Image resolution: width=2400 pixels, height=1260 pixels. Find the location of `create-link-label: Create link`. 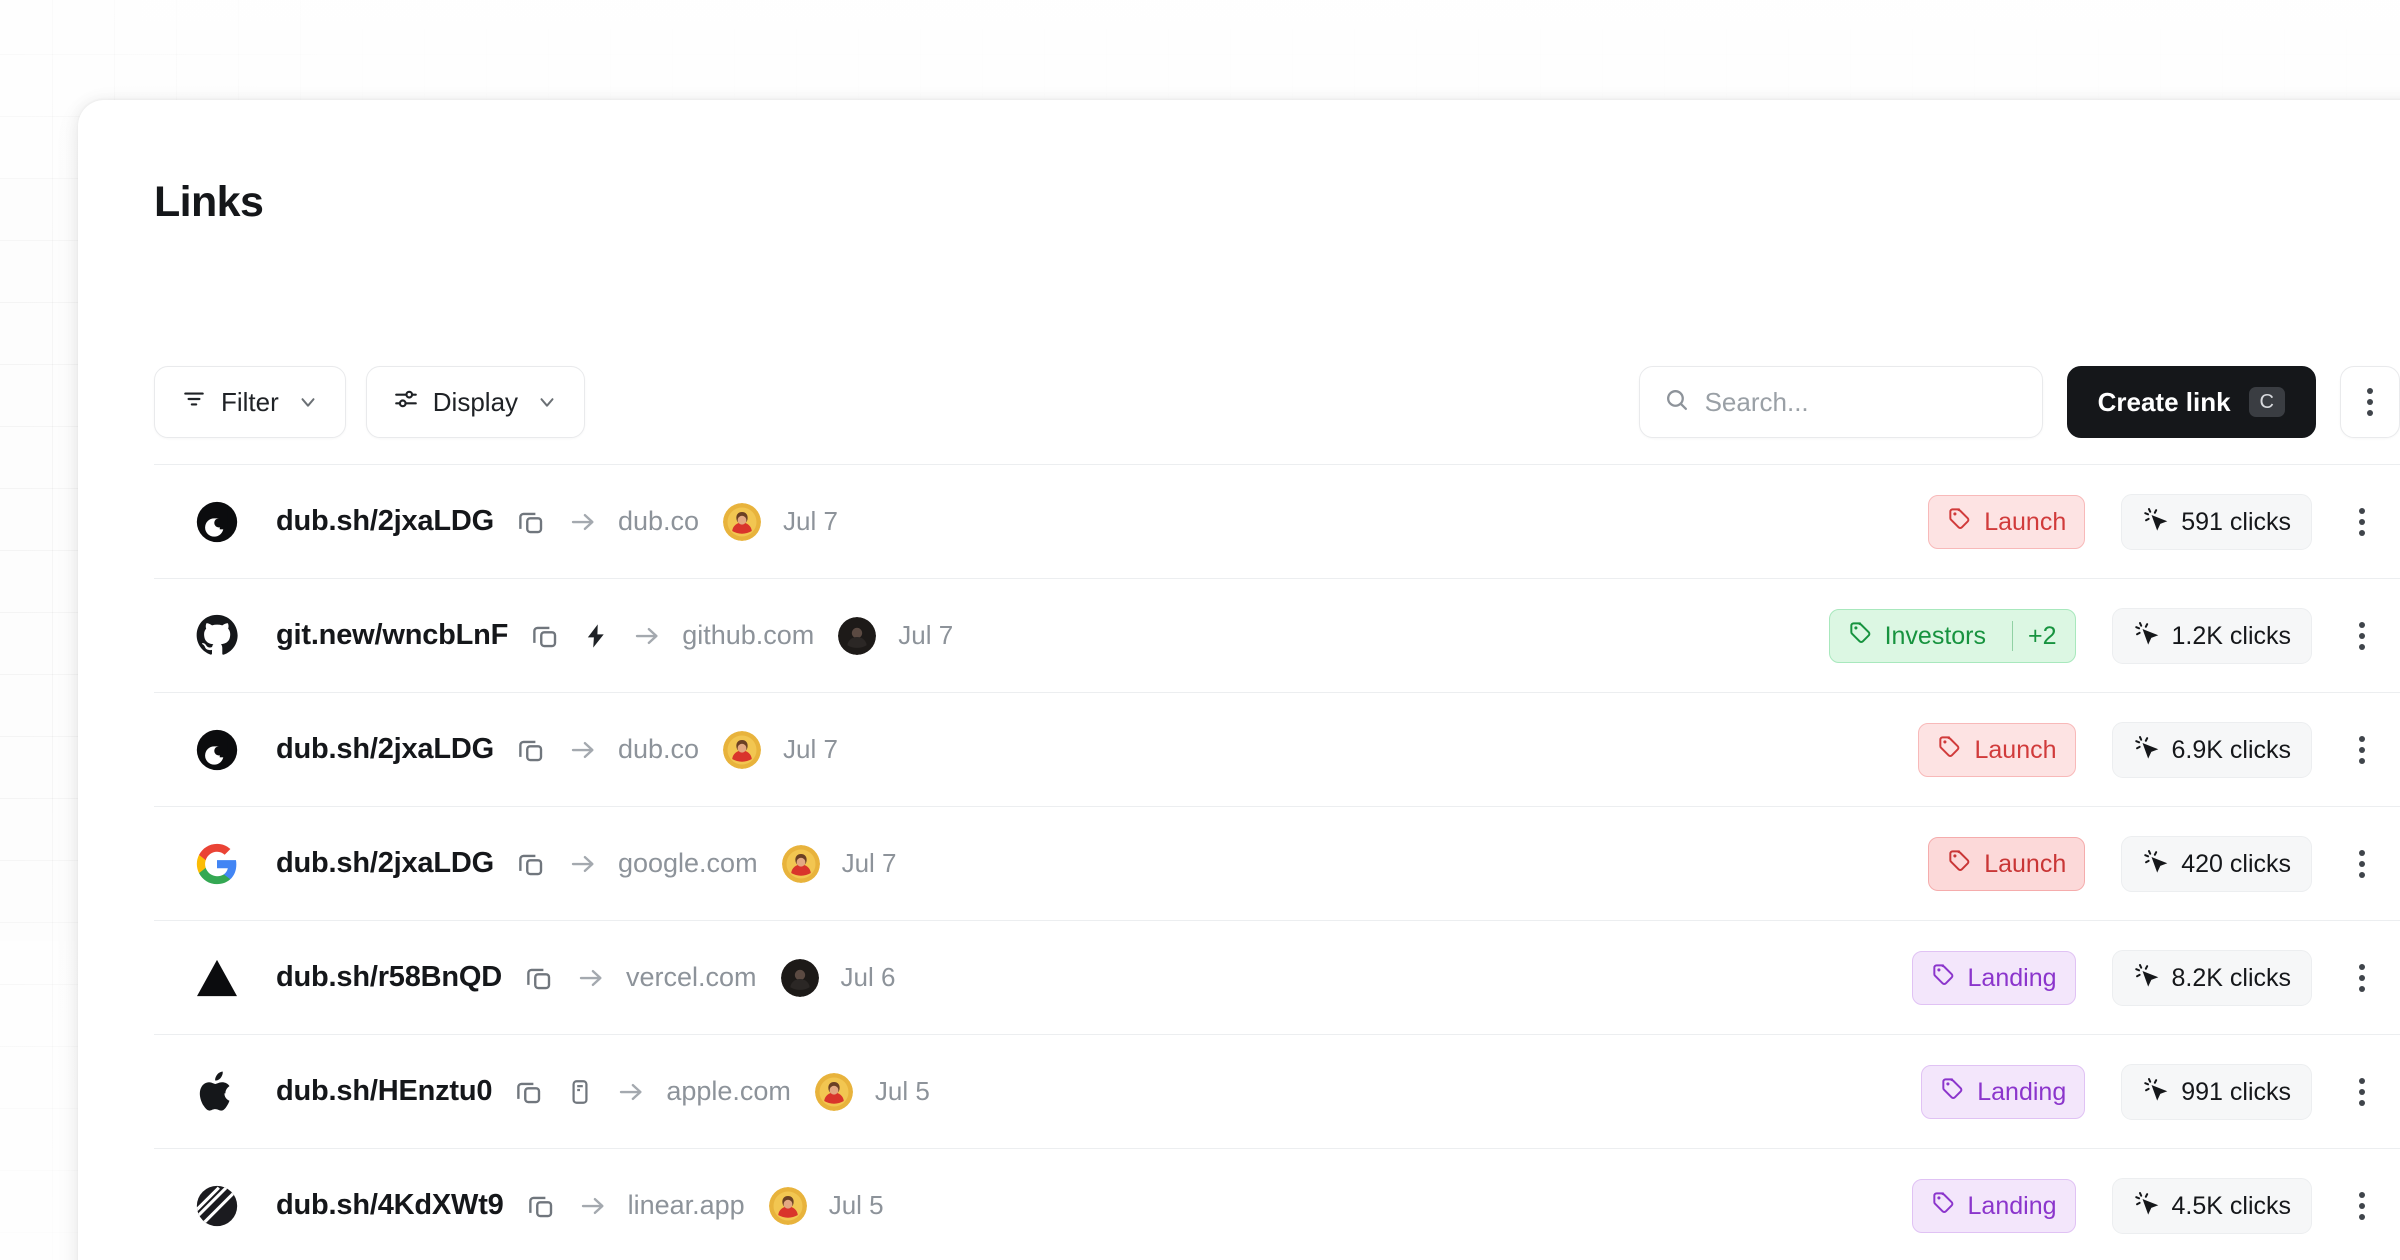

create-link-label: Create link is located at coordinates (2164, 401).